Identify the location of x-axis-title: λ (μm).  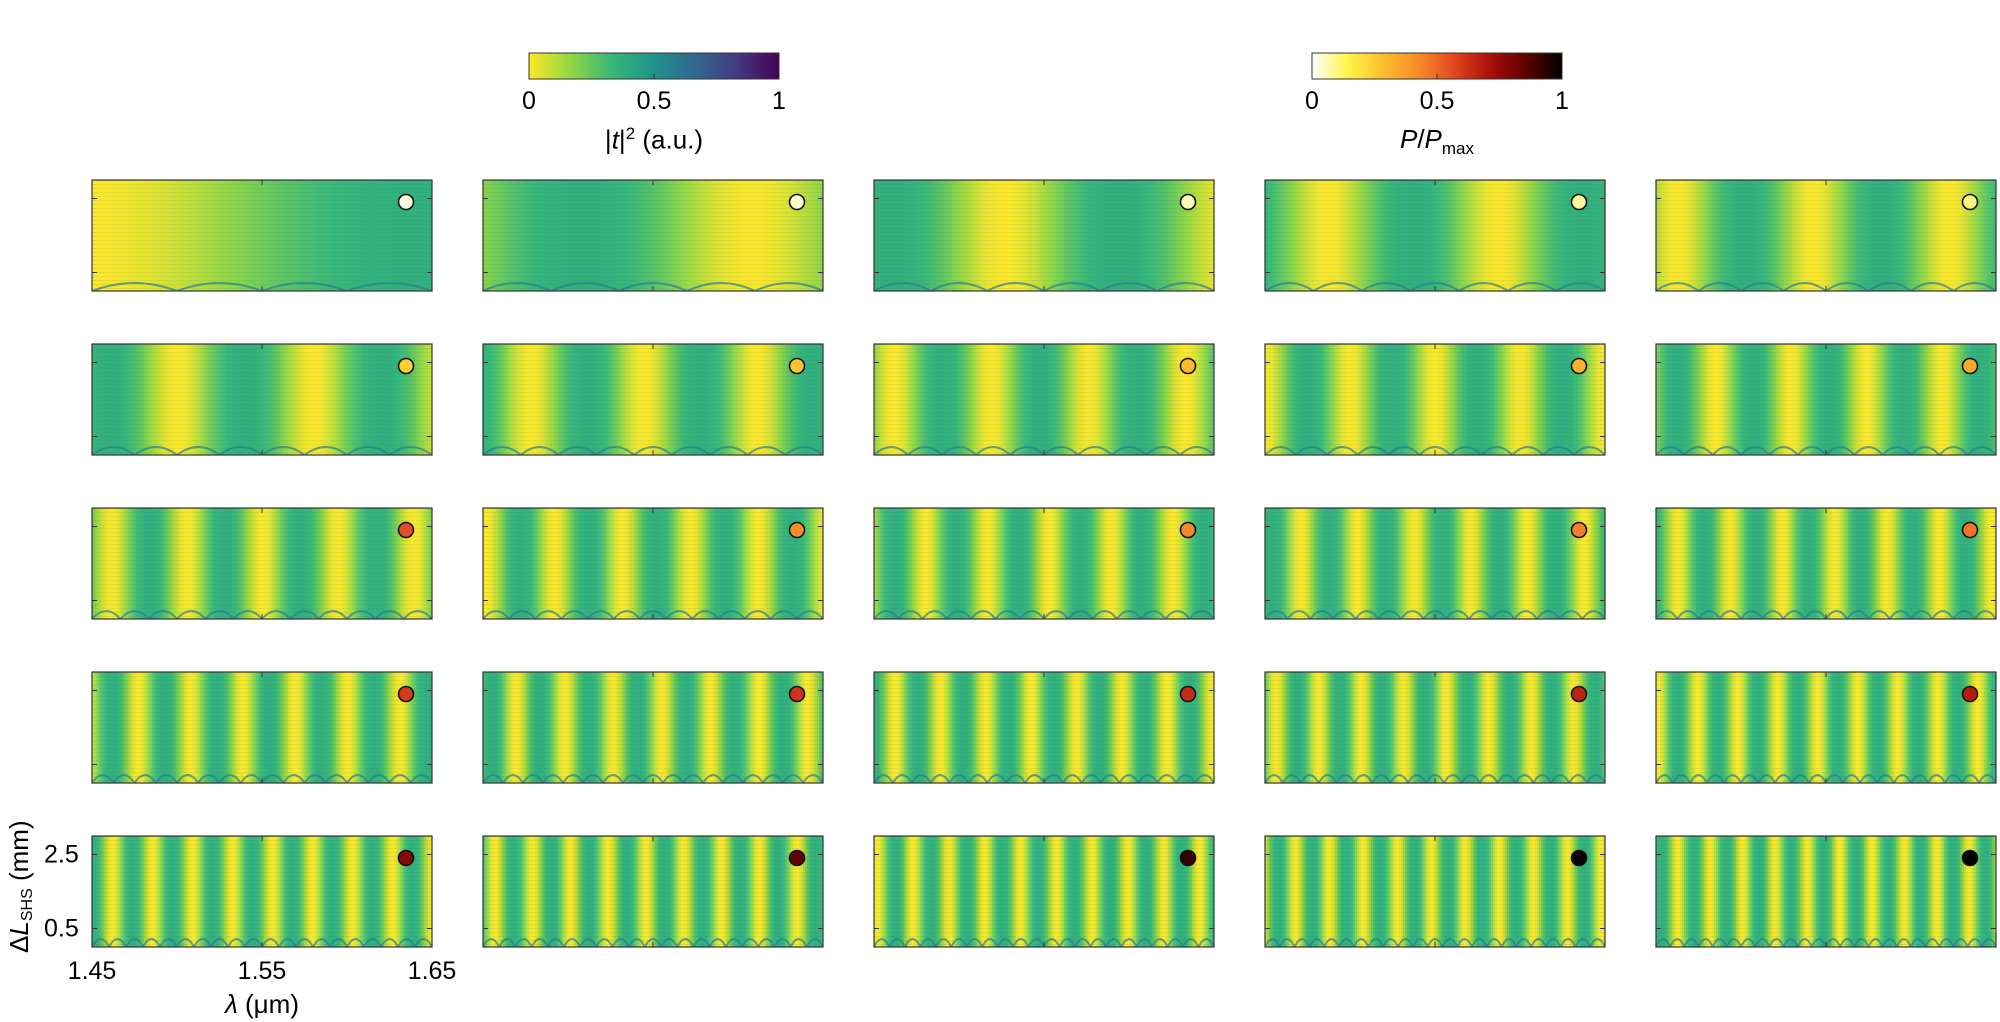
(262, 1004).